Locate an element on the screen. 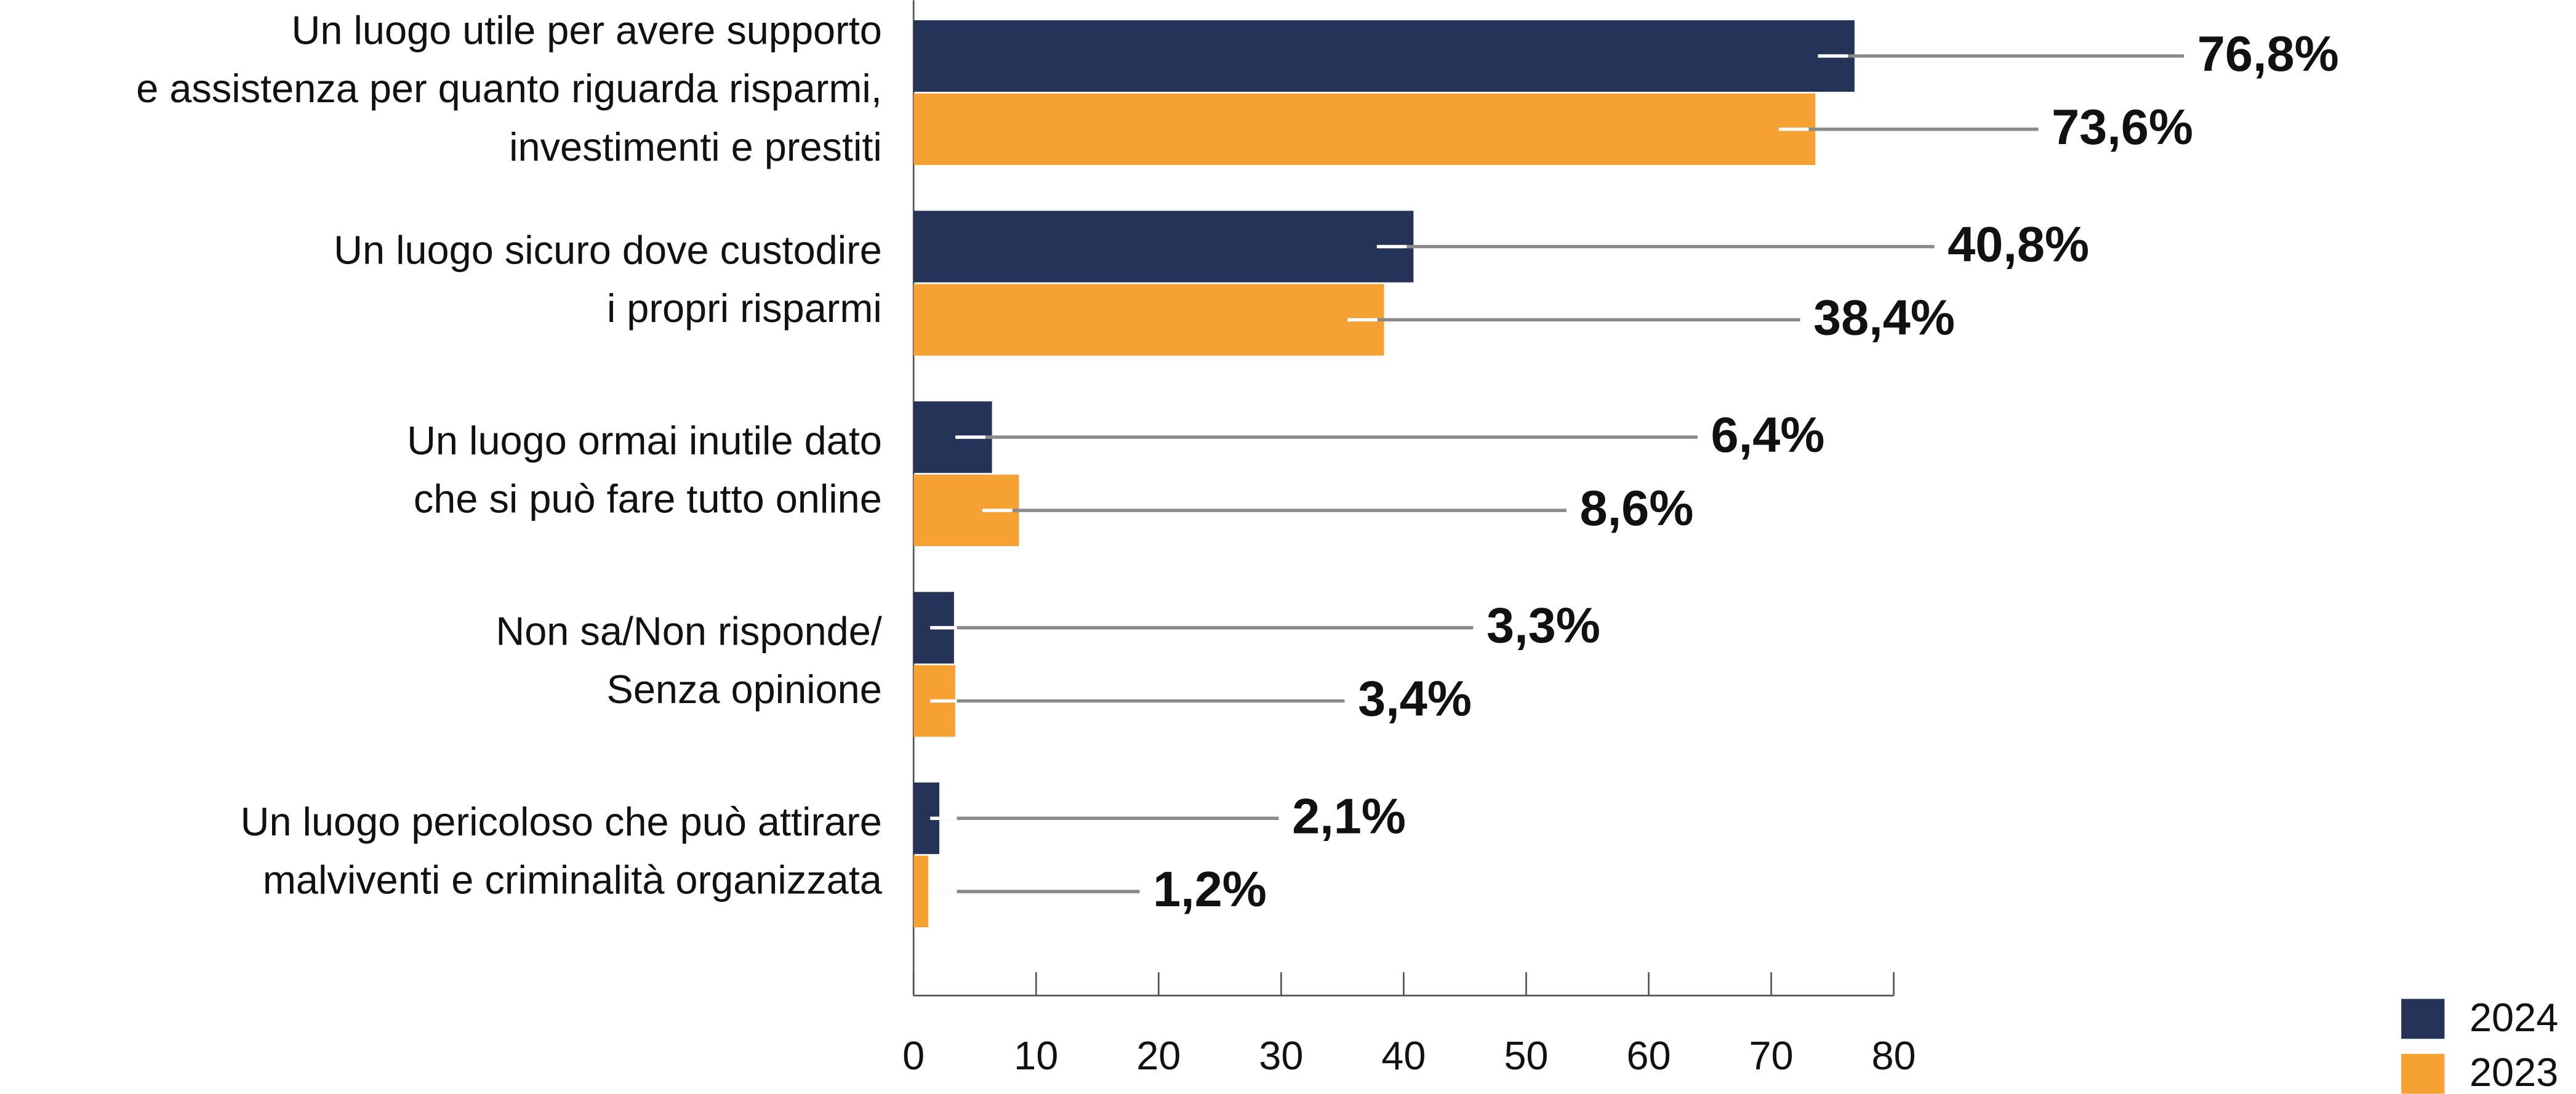 This screenshot has width=2576, height=1094. x-tick-label: 10 is located at coordinates (1036, 1055).